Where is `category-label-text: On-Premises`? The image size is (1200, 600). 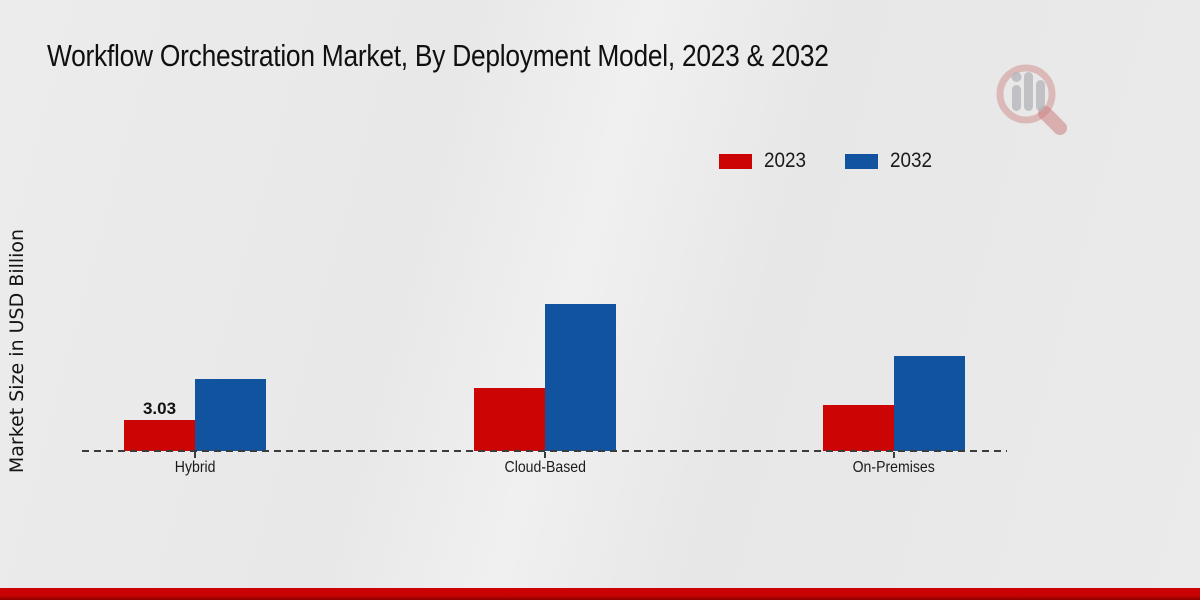 category-label-text: On-Premises is located at coordinates (894, 467).